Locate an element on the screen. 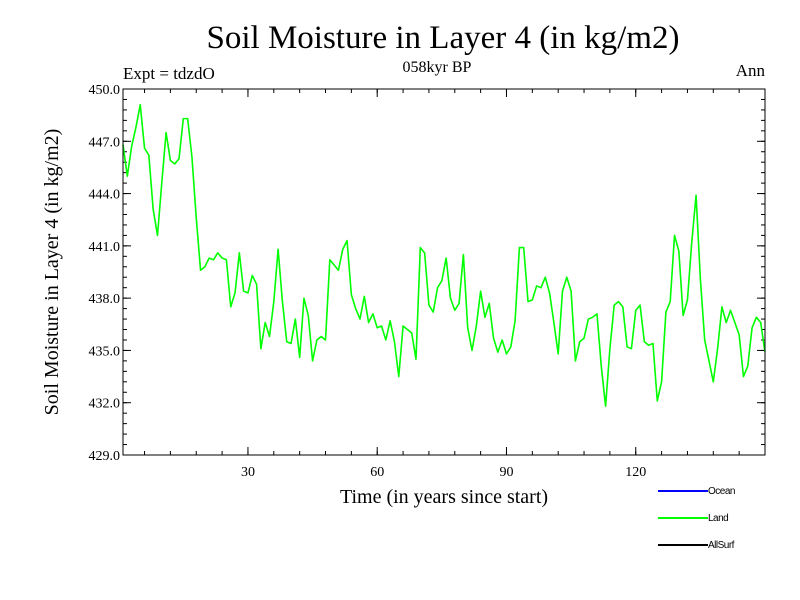 This screenshot has height=600, width=800. x-tick-label: 60 is located at coordinates (377, 472).